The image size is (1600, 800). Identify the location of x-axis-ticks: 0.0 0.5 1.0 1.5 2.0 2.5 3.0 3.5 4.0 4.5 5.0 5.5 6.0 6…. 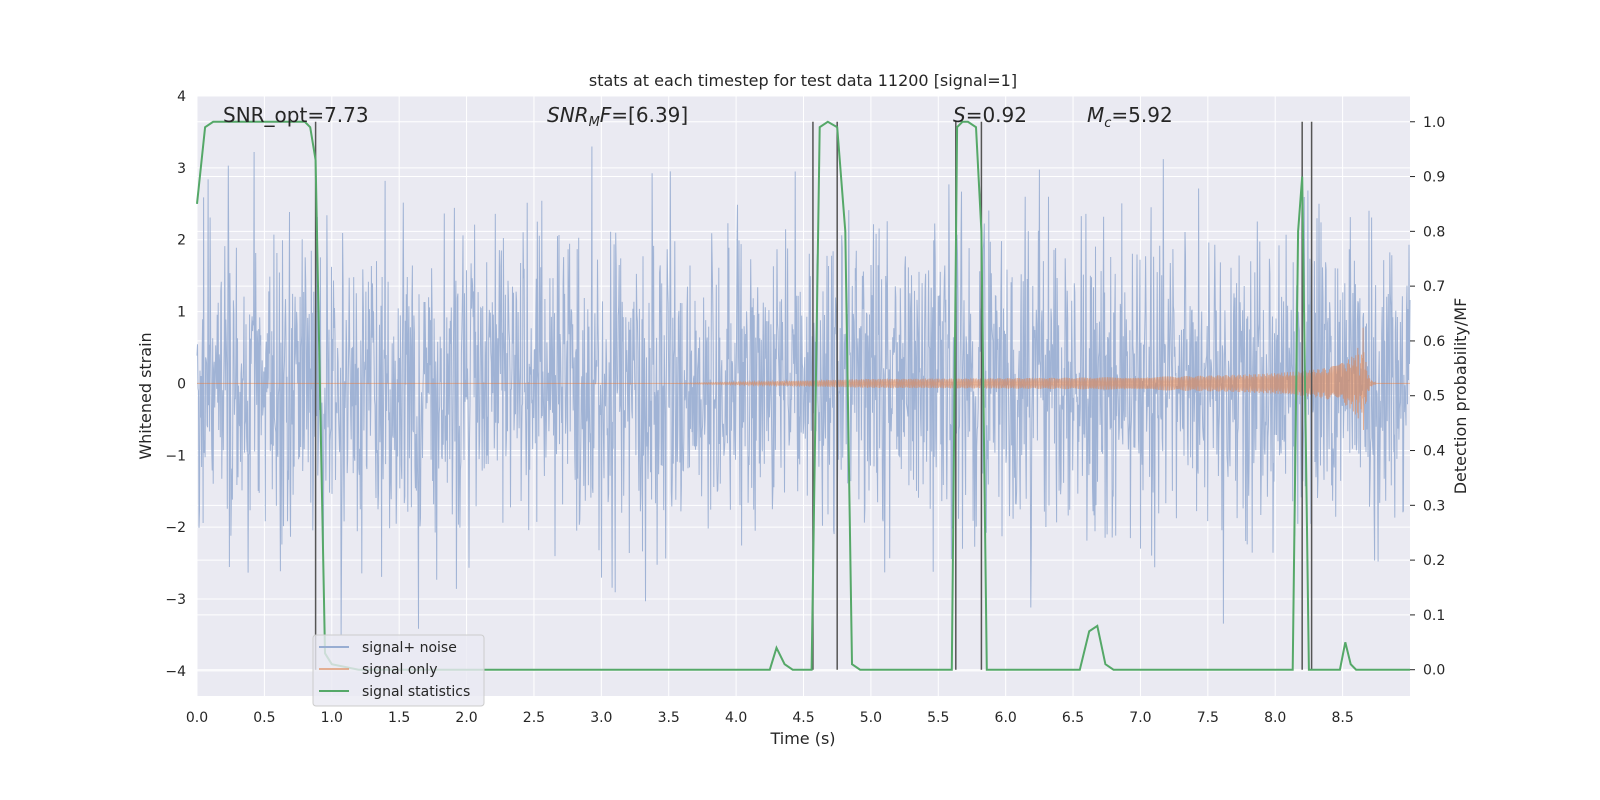
(770, 718).